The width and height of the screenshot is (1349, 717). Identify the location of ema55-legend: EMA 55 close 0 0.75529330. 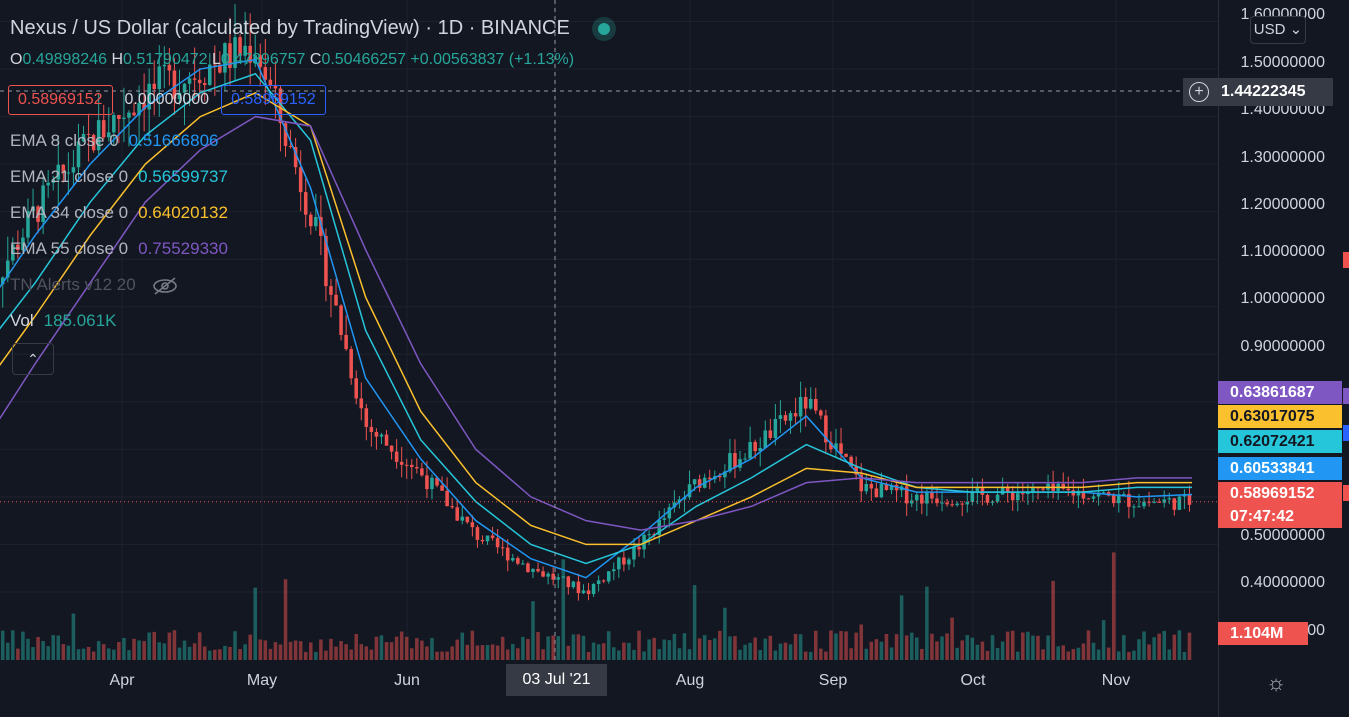
(119, 248).